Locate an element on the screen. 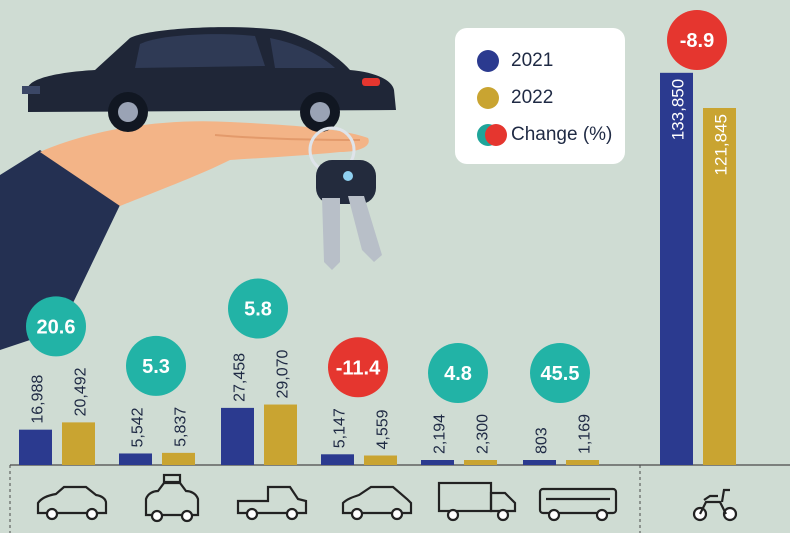 The height and width of the screenshot is (533, 790). legend-item-2022: 2022 is located at coordinates (515, 98).